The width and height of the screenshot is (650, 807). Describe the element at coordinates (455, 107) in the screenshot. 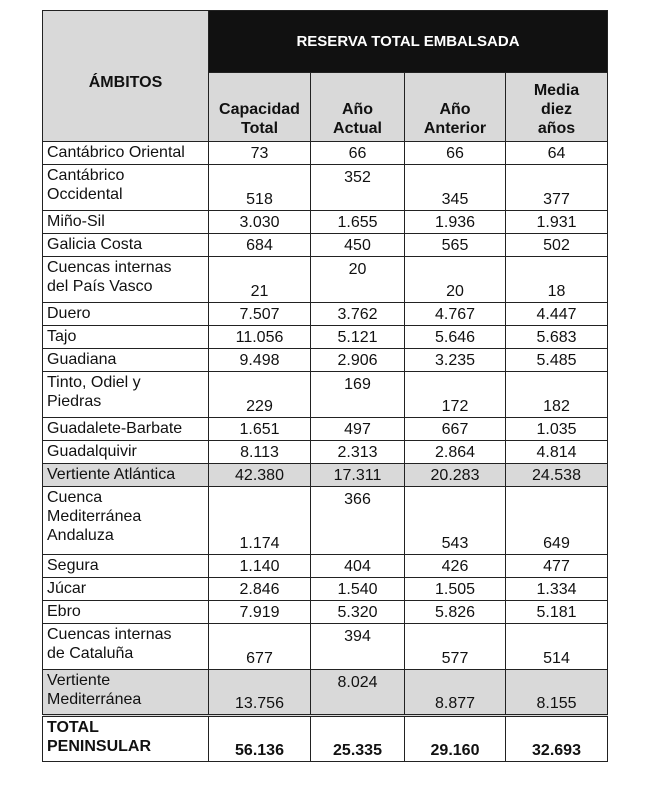

I see `header-ano-anterior: Año Anterior` at that location.